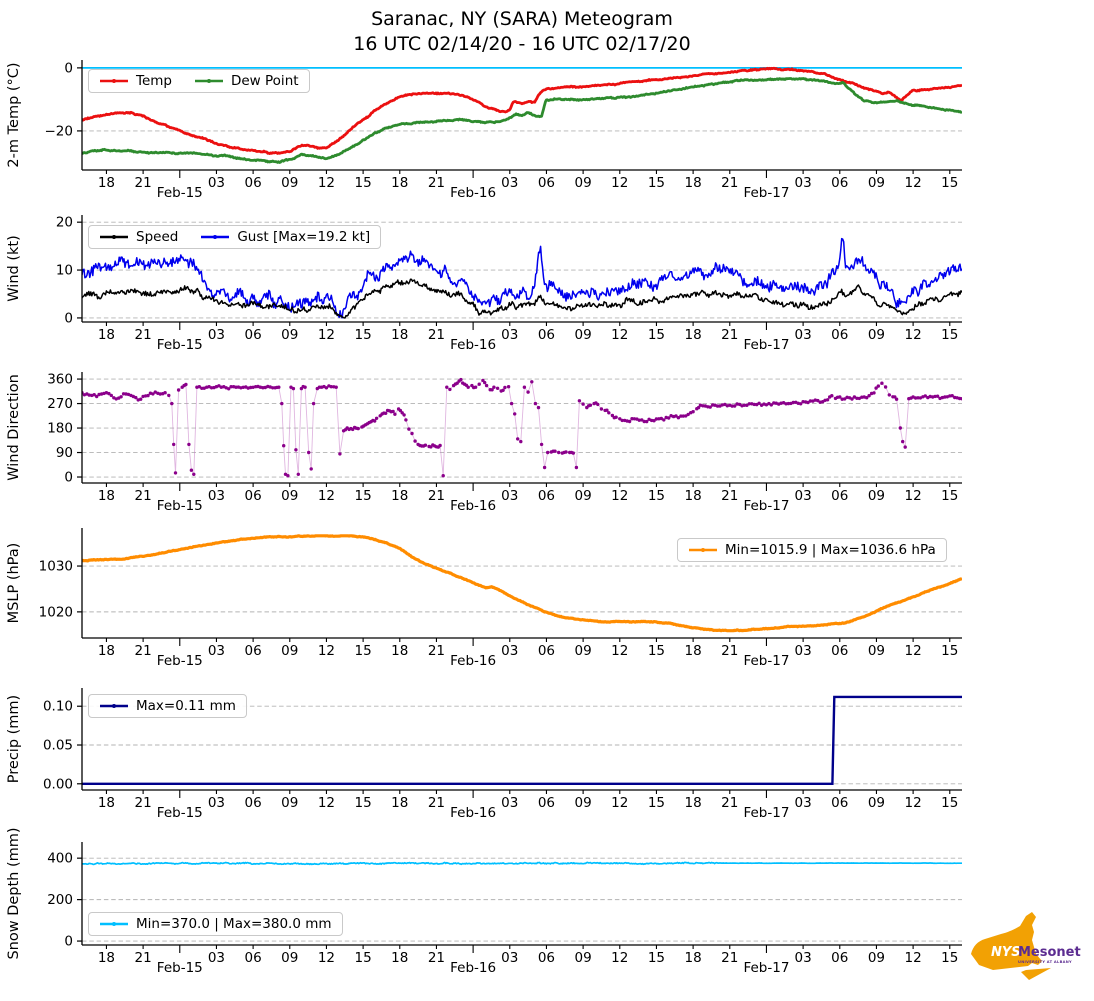 Image resolution: width=1094 pixels, height=1001 pixels. I want to click on nys-text-bg, so click(1003, 951).